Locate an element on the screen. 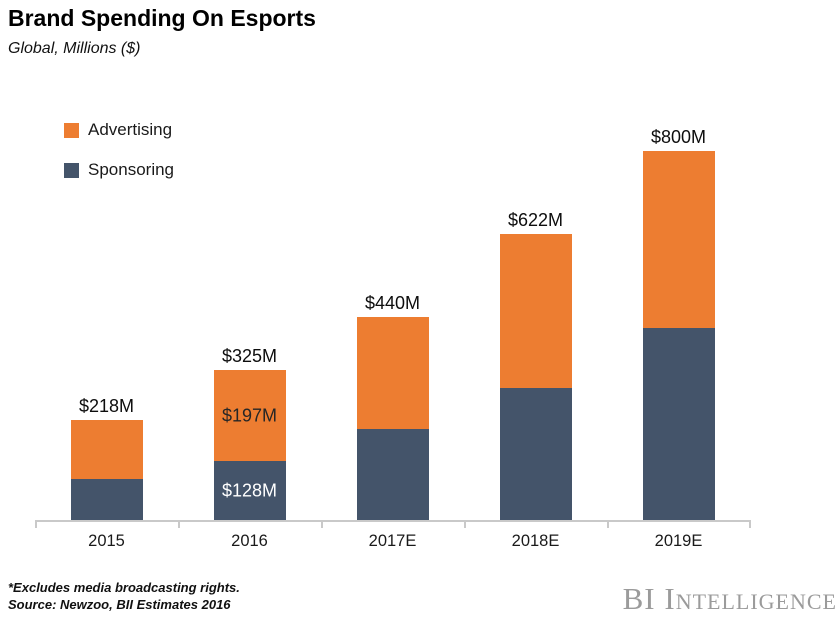  chart-legend: Advertising Sponsoring is located at coordinates (119, 160).